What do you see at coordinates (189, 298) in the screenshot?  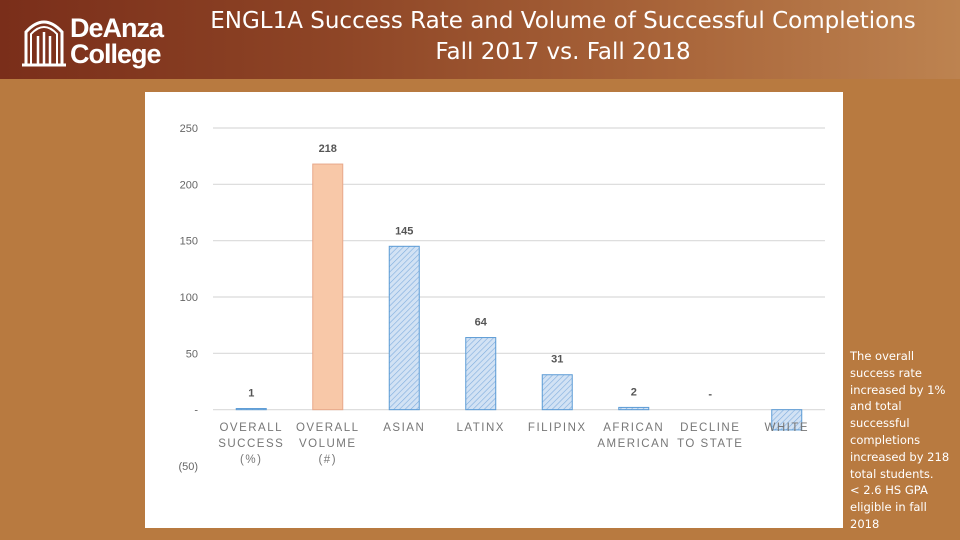 I see `y-tick-label: 100` at bounding box center [189, 298].